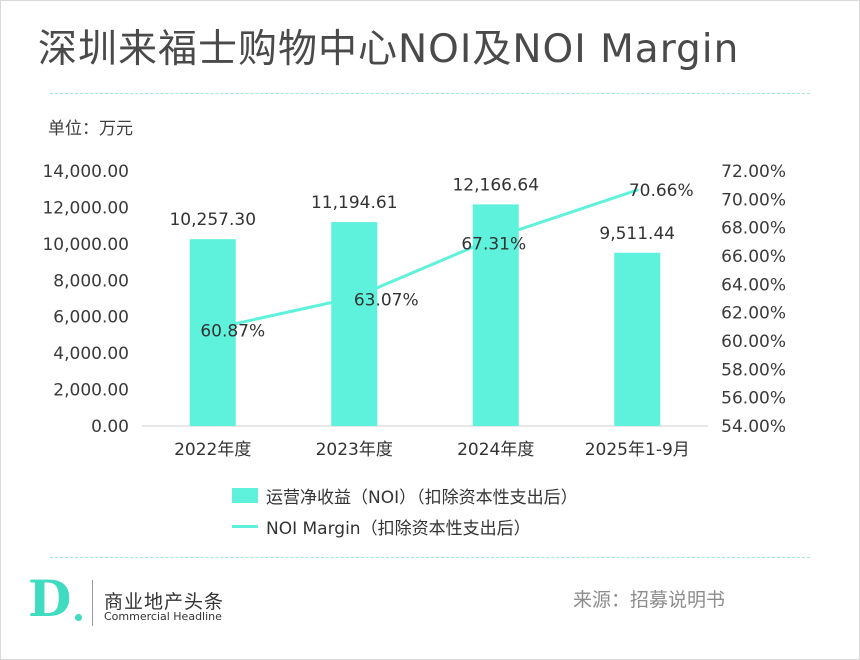 This screenshot has height=660, width=860. What do you see at coordinates (91, 281) in the screenshot?
I see `y-left-tick-label: 8,000.00` at bounding box center [91, 281].